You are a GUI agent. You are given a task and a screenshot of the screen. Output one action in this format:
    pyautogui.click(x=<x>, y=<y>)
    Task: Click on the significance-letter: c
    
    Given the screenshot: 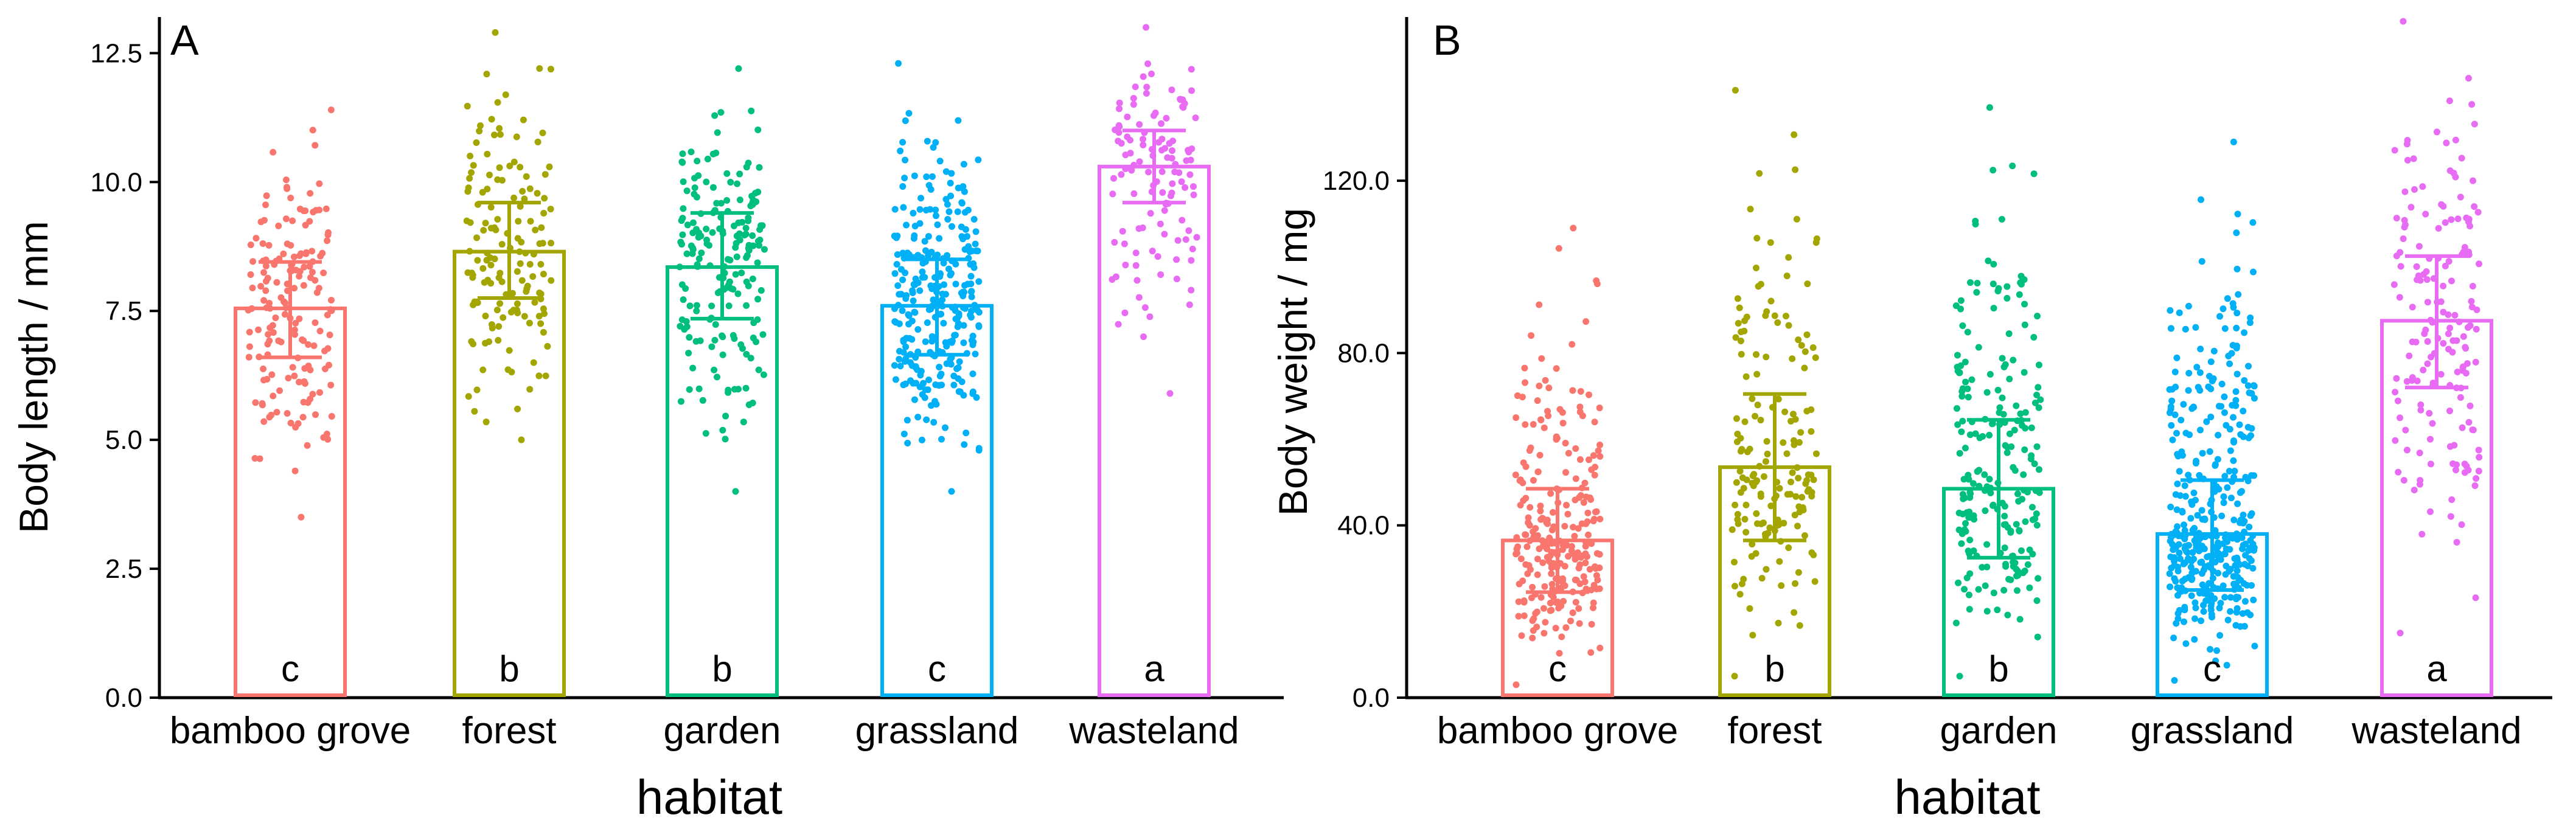 What is the action you would take?
    pyautogui.click(x=1557, y=668)
    